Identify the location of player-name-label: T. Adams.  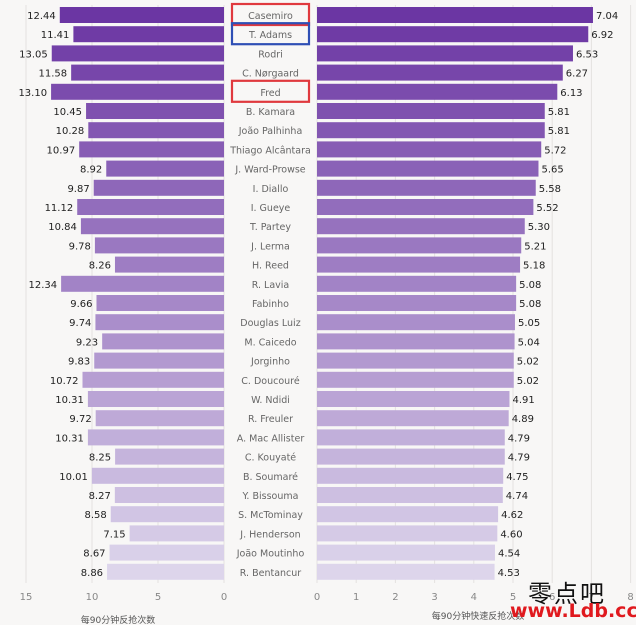
(270, 35).